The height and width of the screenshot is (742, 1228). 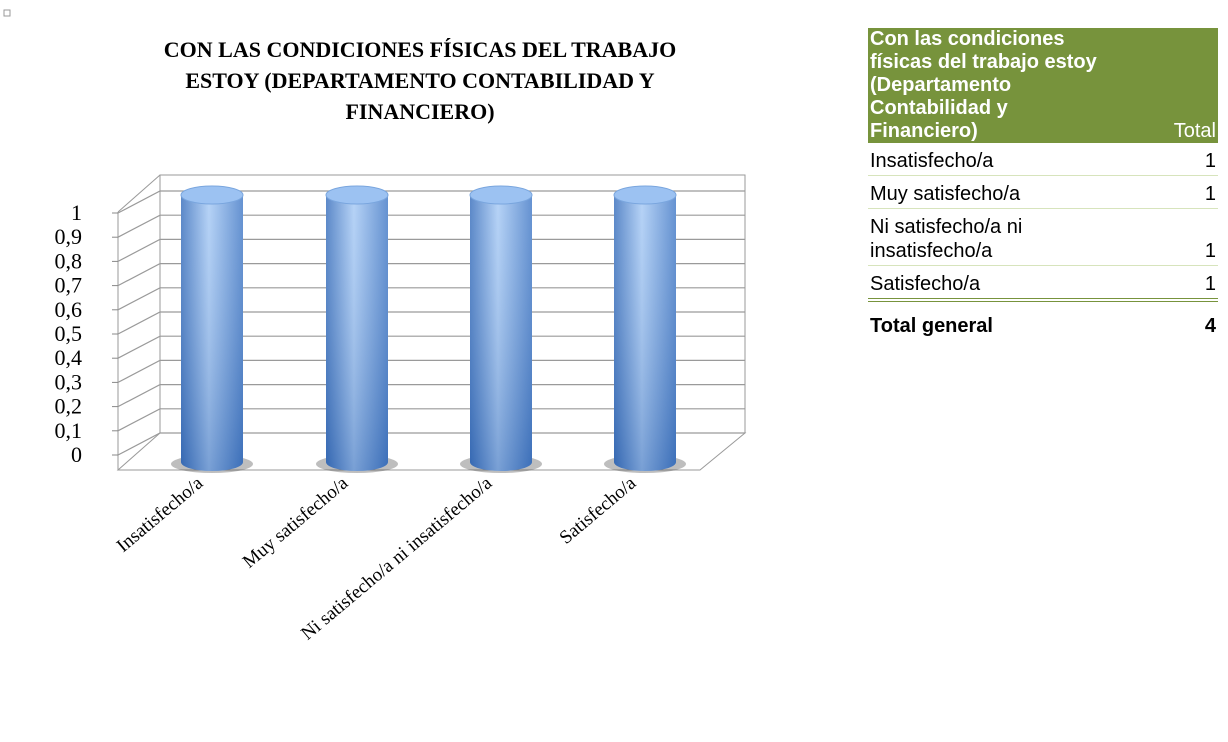 I want to click on row: Insatisfecho/a 1, so click(x=1043, y=159).